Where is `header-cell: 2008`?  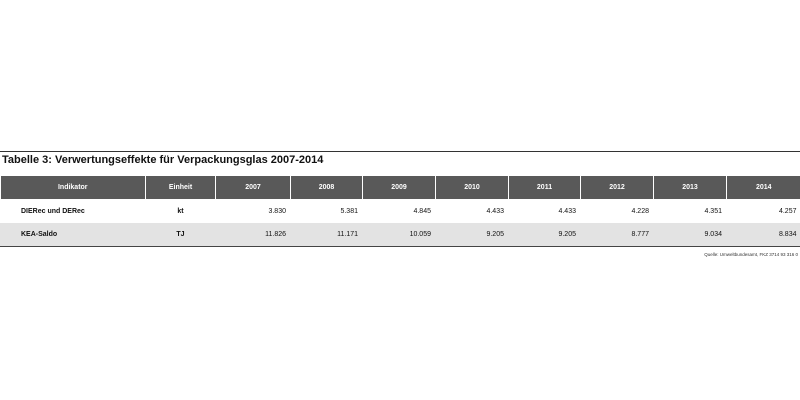 header-cell: 2008 is located at coordinates (326, 187).